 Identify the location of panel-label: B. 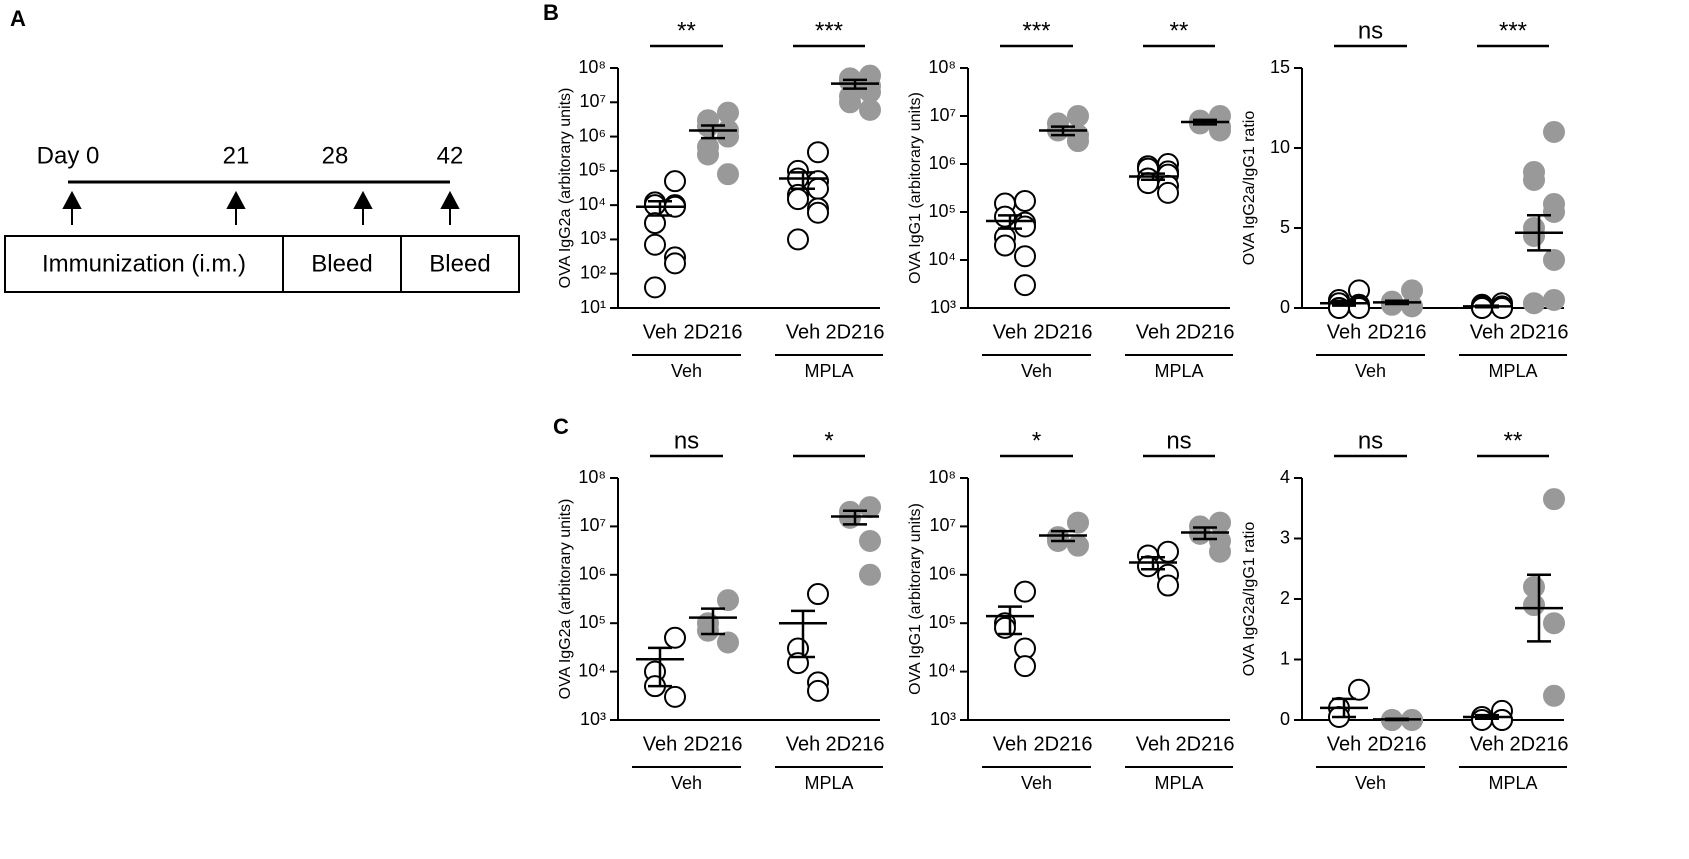
(551, 12).